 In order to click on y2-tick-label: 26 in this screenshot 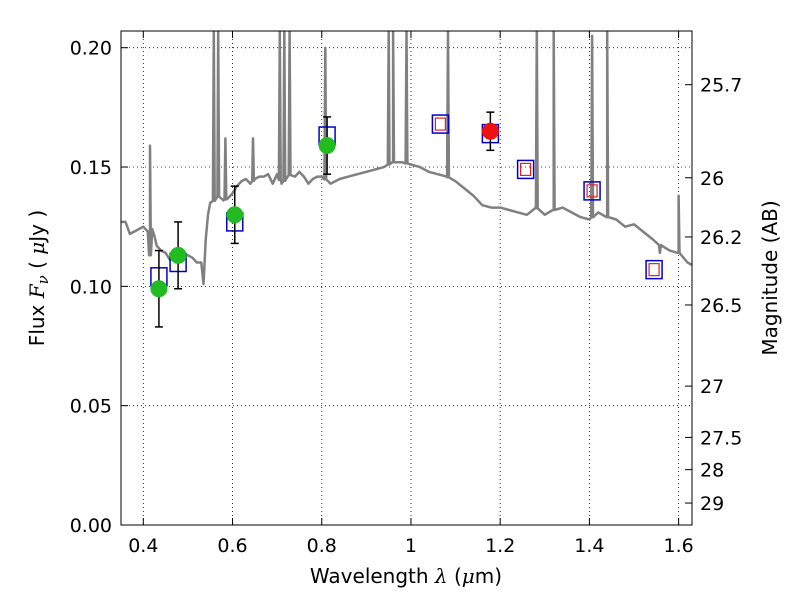, I will do `click(712, 179)`.